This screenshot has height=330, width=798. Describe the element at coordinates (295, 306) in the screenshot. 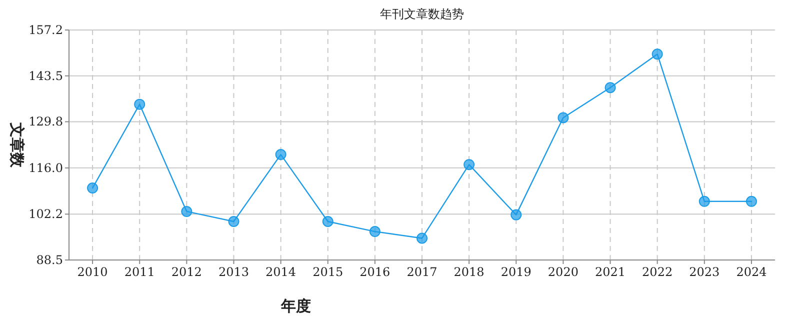

I see `x-axis-title: 年度` at that location.